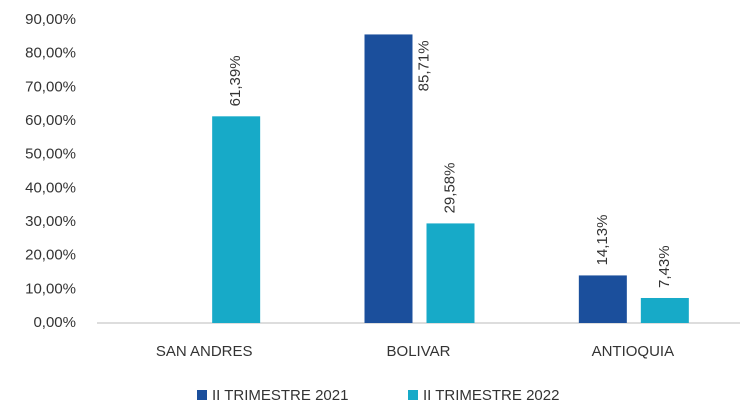 The width and height of the screenshot is (740, 407). Describe the element at coordinates (50, 53) in the screenshot. I see `y-tick-label: 80,00%` at that location.